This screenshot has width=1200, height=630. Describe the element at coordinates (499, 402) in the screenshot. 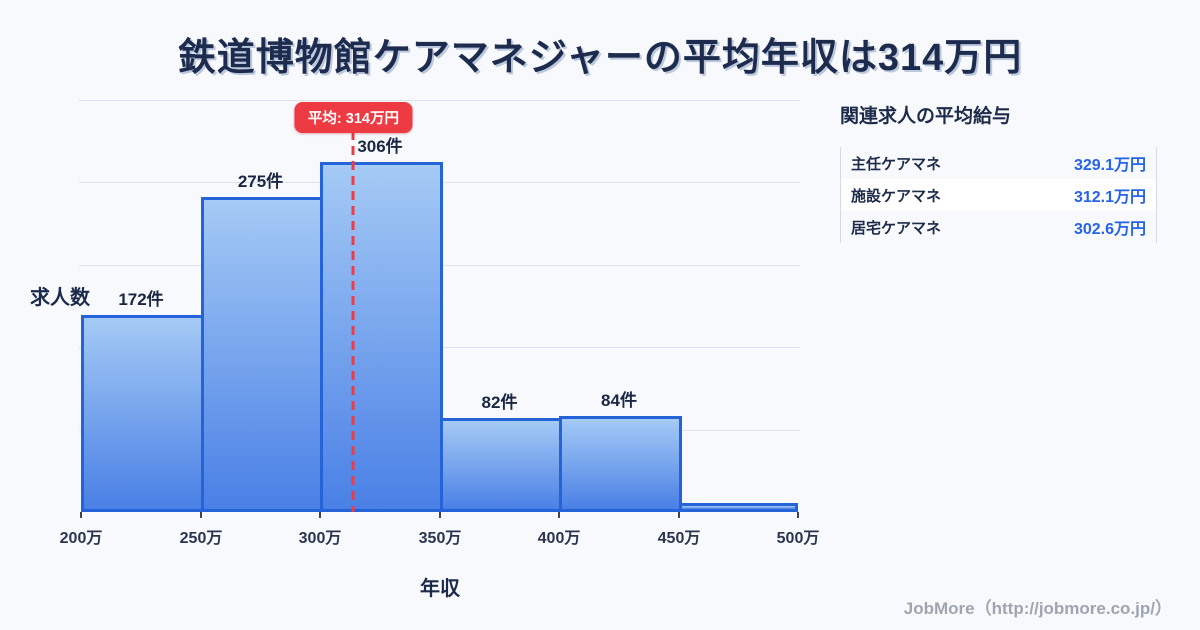

I see `bar-count-label: 82件` at that location.